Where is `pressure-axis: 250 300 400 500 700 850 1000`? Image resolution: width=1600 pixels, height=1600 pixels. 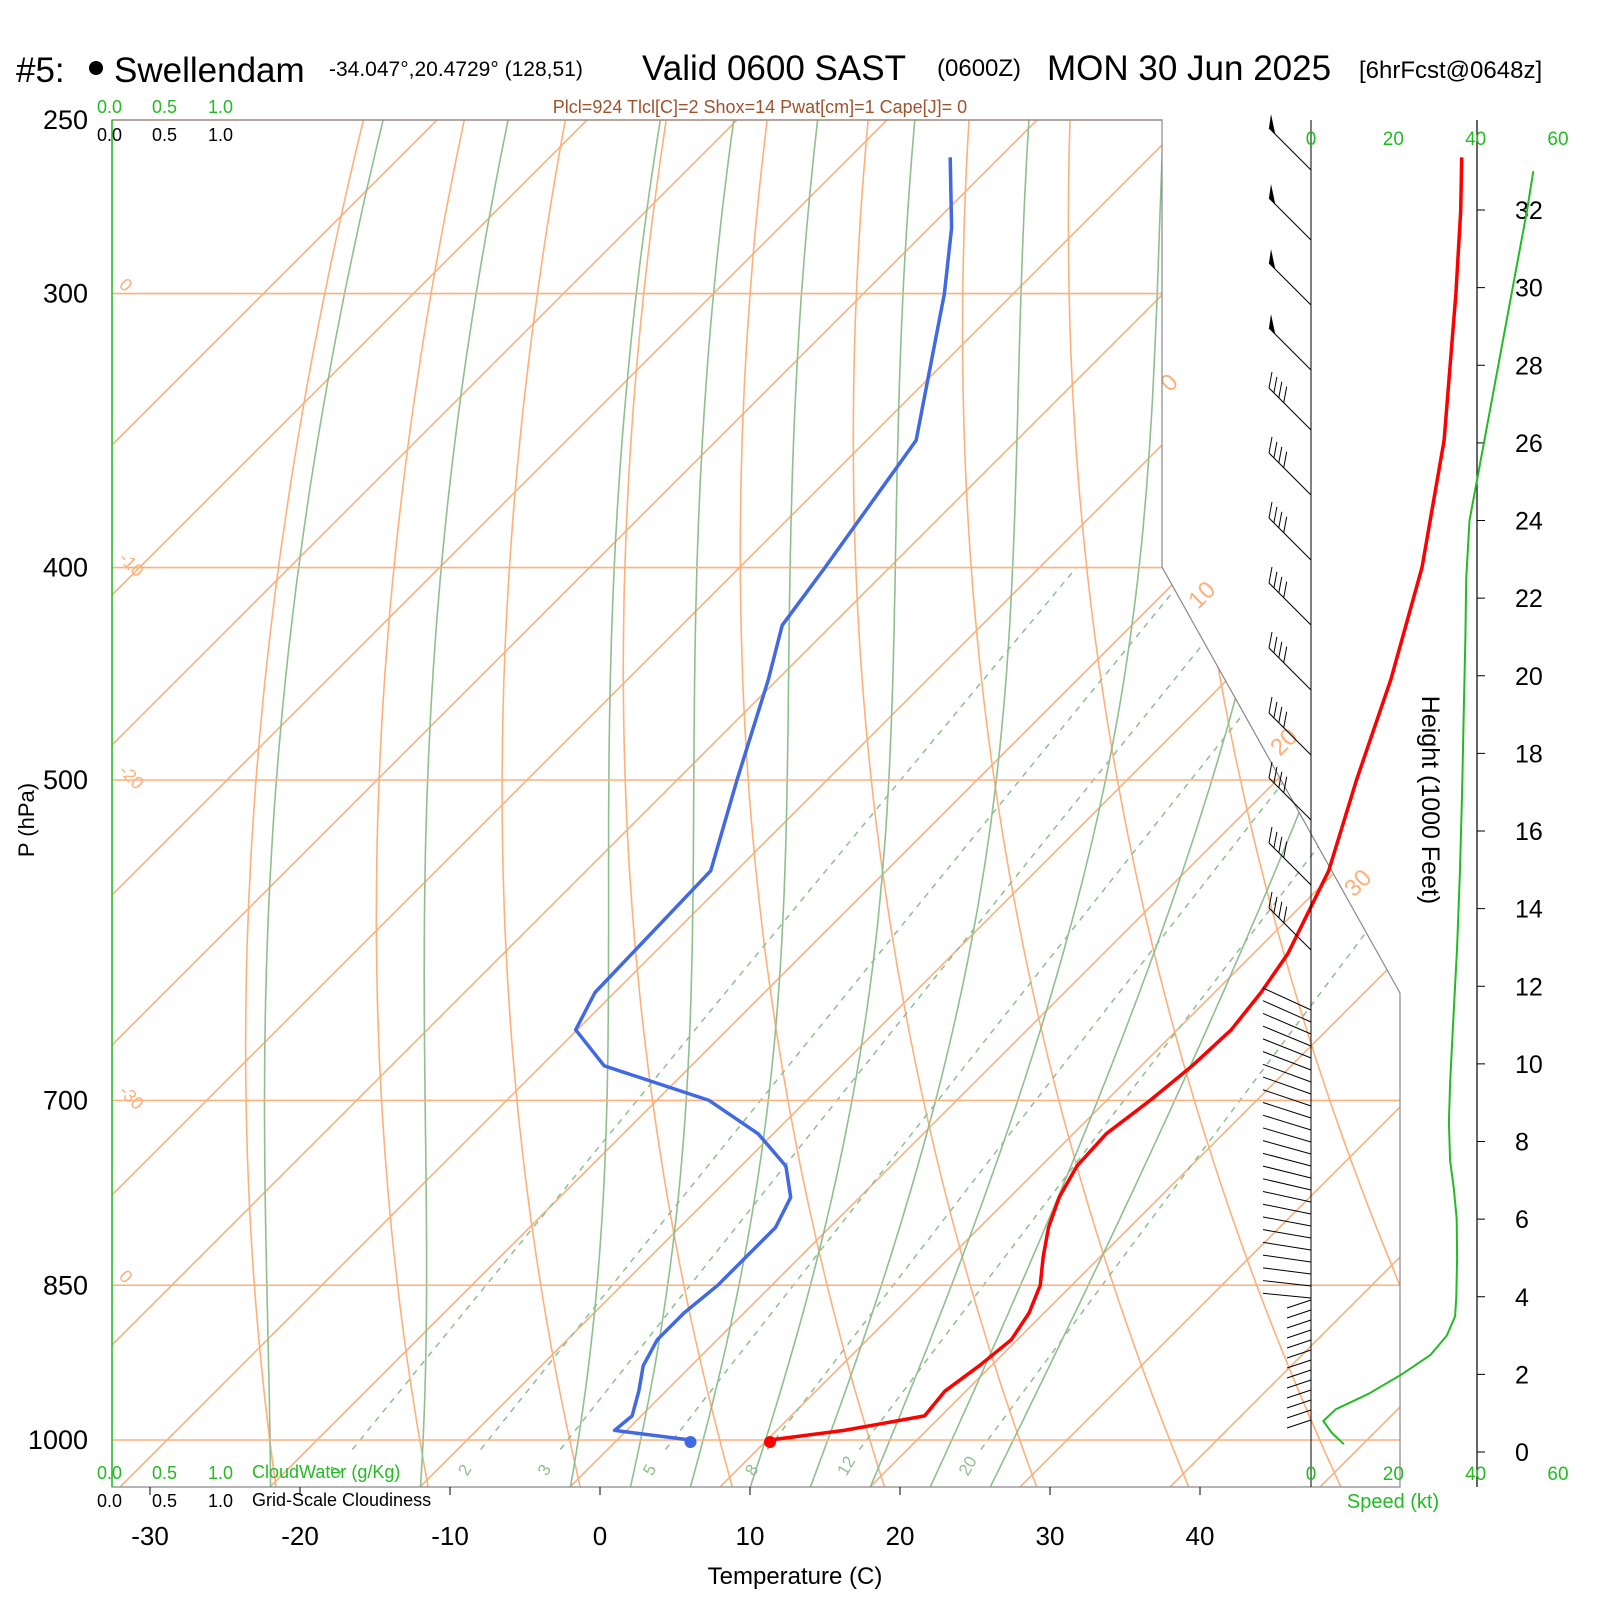
pressure-axis: 250 300 400 500 700 850 1000 is located at coordinates (58, 780).